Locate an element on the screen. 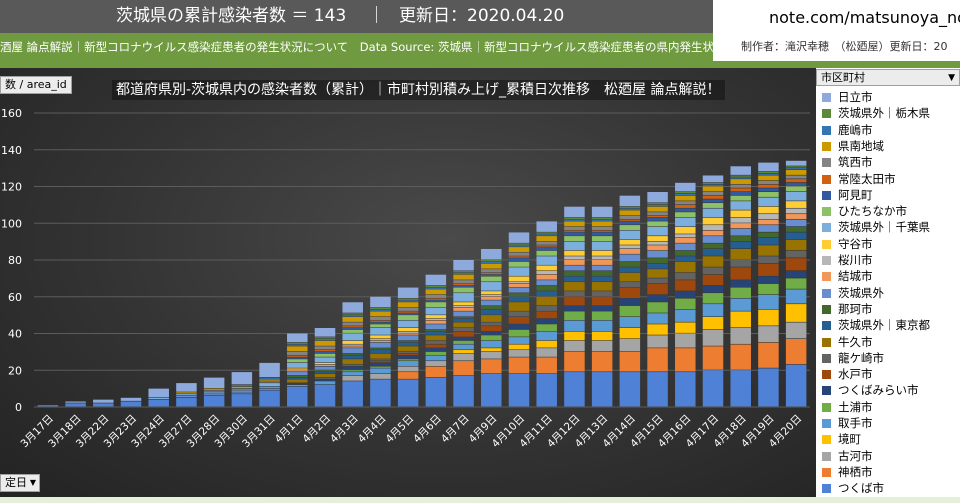 The height and width of the screenshot is (503, 960). legend-item: 結城市 is located at coordinates (855, 276).